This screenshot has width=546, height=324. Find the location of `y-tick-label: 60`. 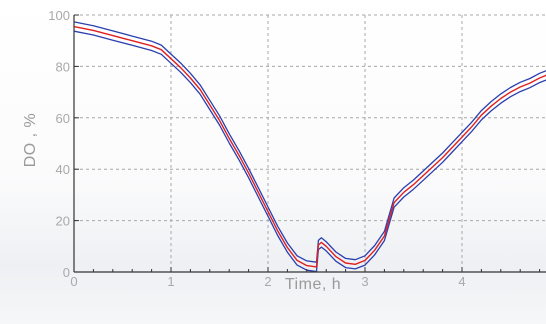

y-tick-label: 60 is located at coordinates (63, 118).